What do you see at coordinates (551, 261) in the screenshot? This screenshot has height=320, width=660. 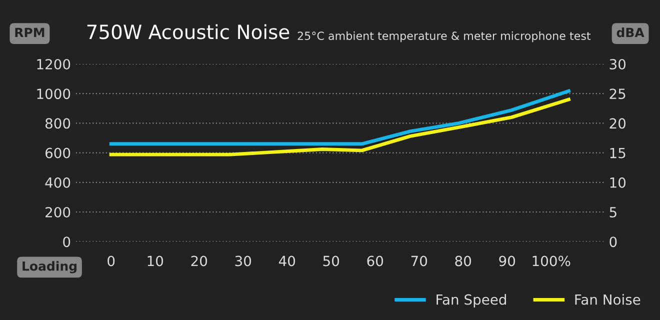 I see `x-tick-label: 100%` at bounding box center [551, 261].